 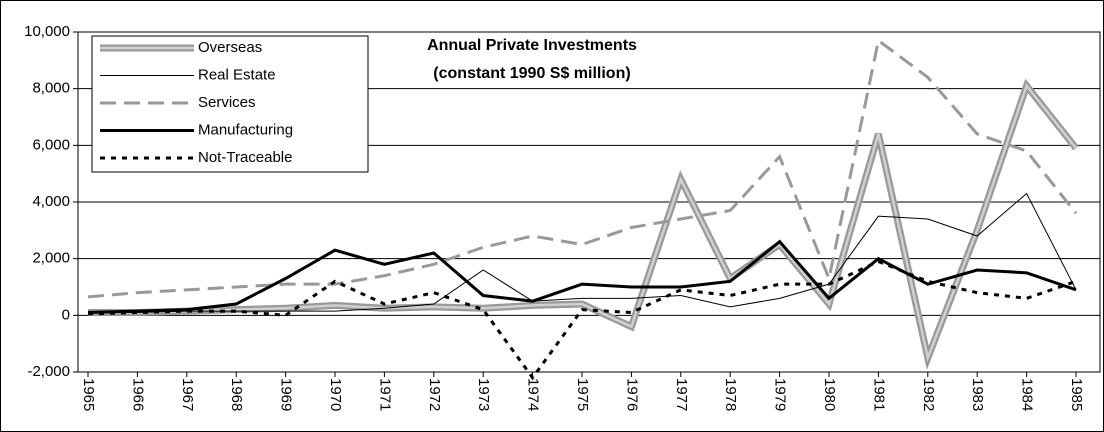 What do you see at coordinates (47, 31) in the screenshot?
I see `y-tick-label: 10,000` at bounding box center [47, 31].